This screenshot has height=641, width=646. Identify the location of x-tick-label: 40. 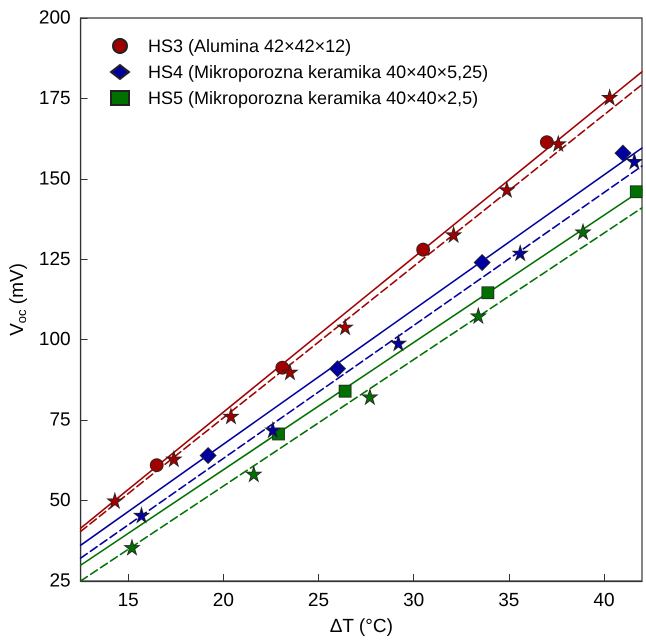
(604, 600).